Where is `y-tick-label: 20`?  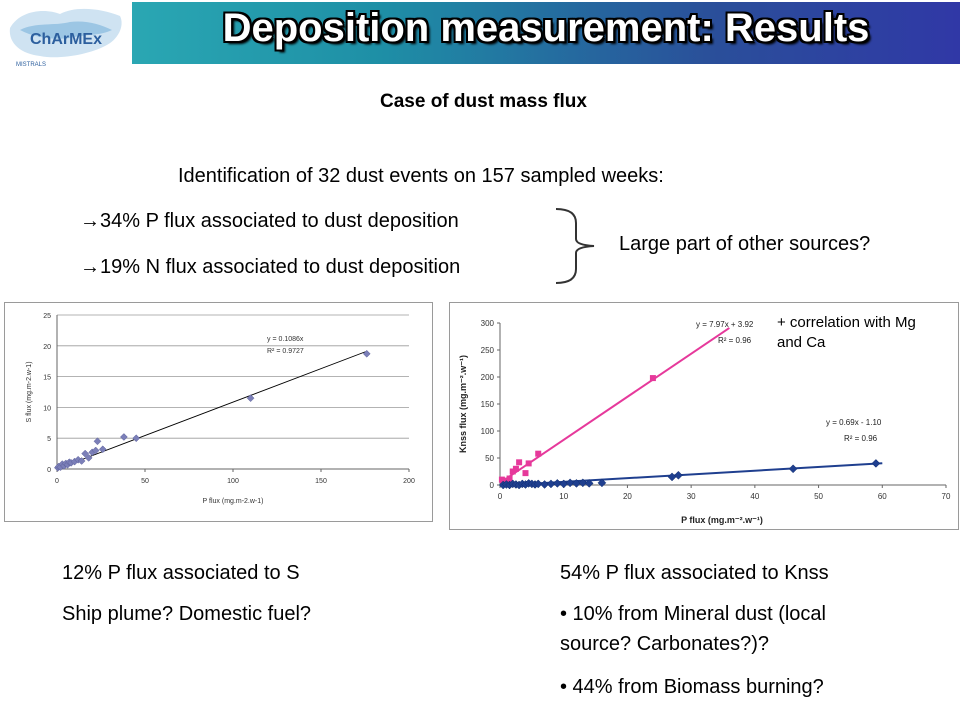 y-tick-label: 20 is located at coordinates (47, 347).